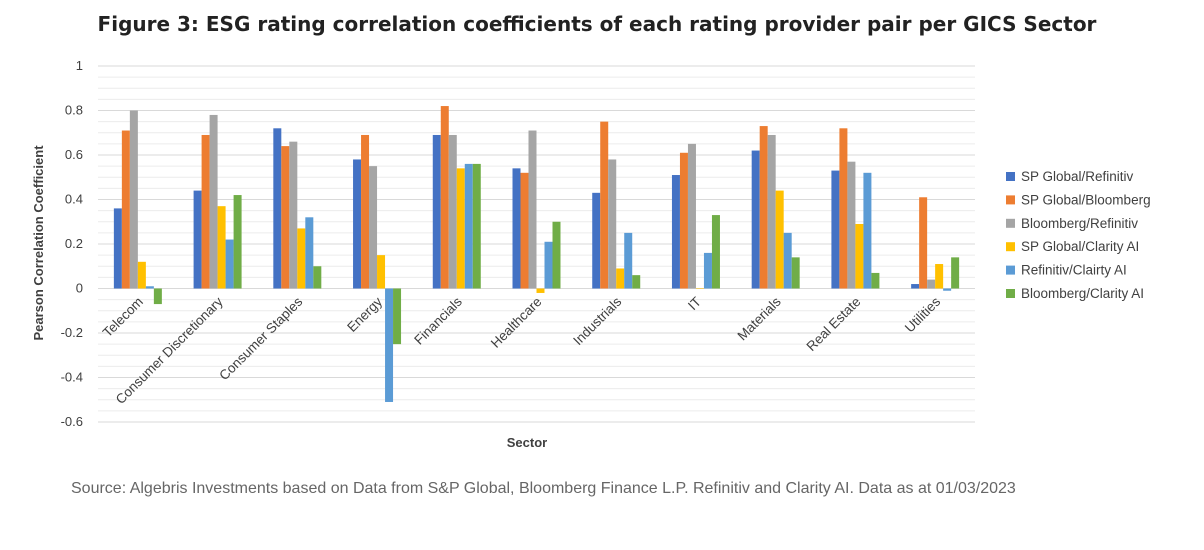 Image resolution: width=1204 pixels, height=550 pixels. What do you see at coordinates (260, 338) in the screenshot?
I see `category-label: Consumer Staples` at bounding box center [260, 338].